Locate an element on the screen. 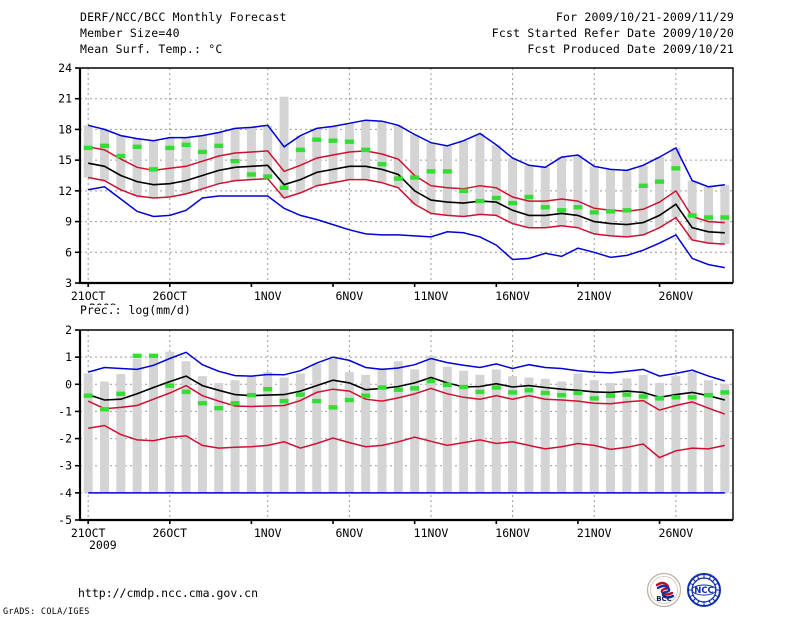  y-axis-tick-label: -5 is located at coordinates (65, 520).